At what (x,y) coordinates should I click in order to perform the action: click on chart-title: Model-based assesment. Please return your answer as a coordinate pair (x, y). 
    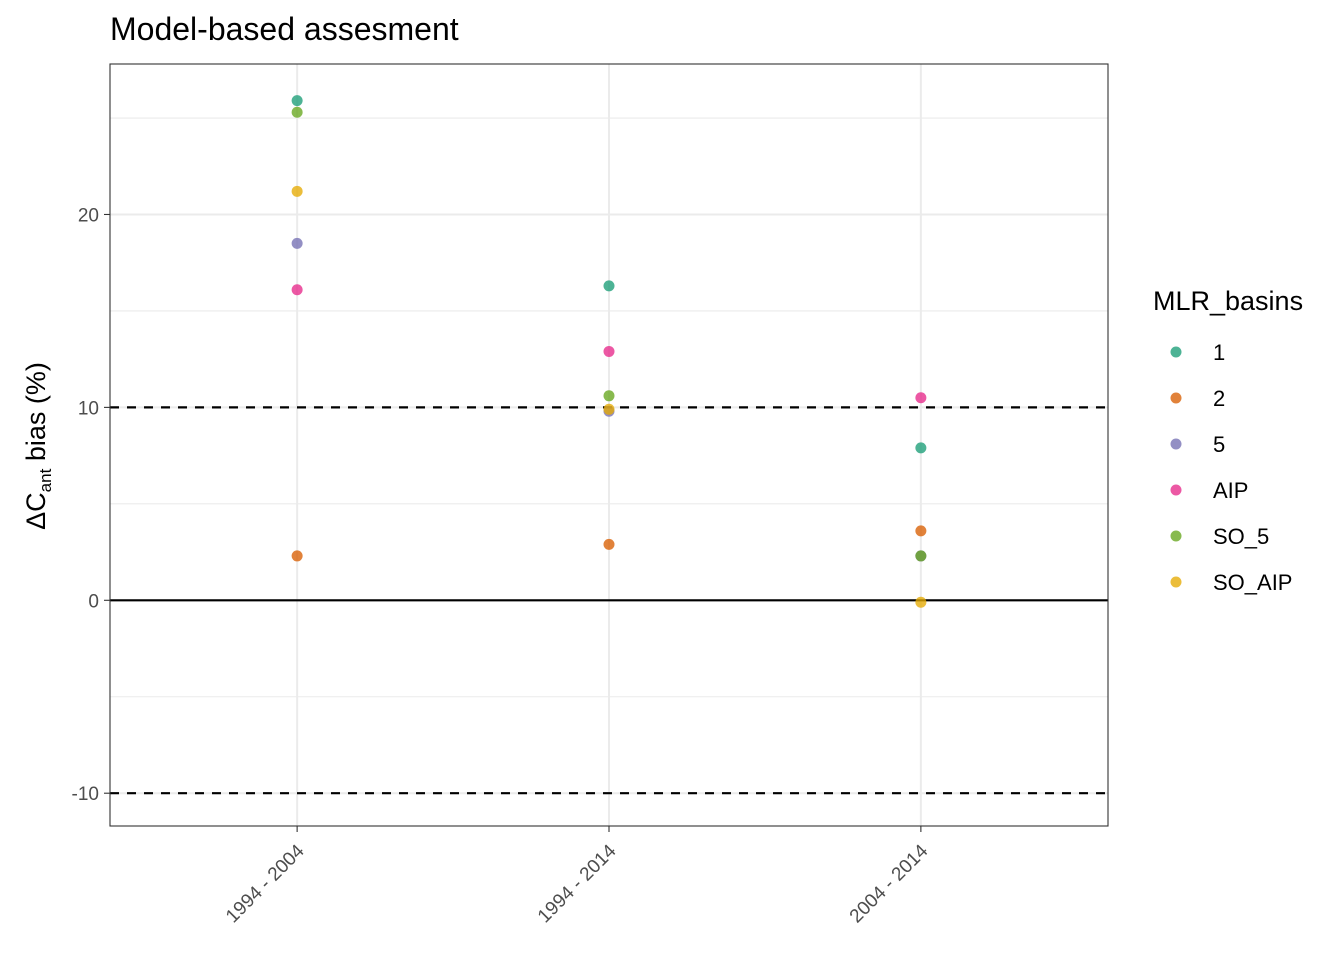
    Looking at the image, I should click on (284, 29).